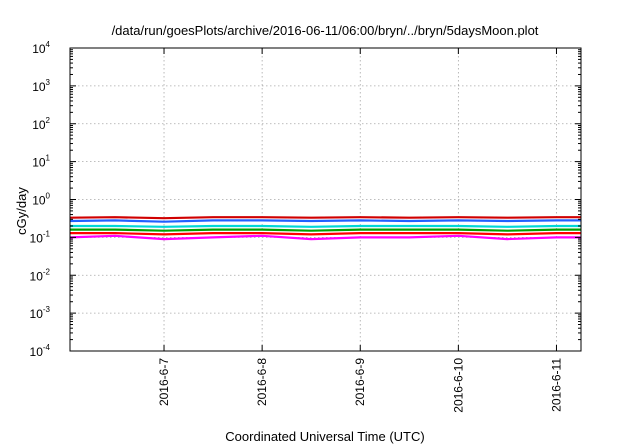  Describe the element at coordinates (40, 275) in the screenshot. I see `y-tick-label: 10⁻²` at that location.